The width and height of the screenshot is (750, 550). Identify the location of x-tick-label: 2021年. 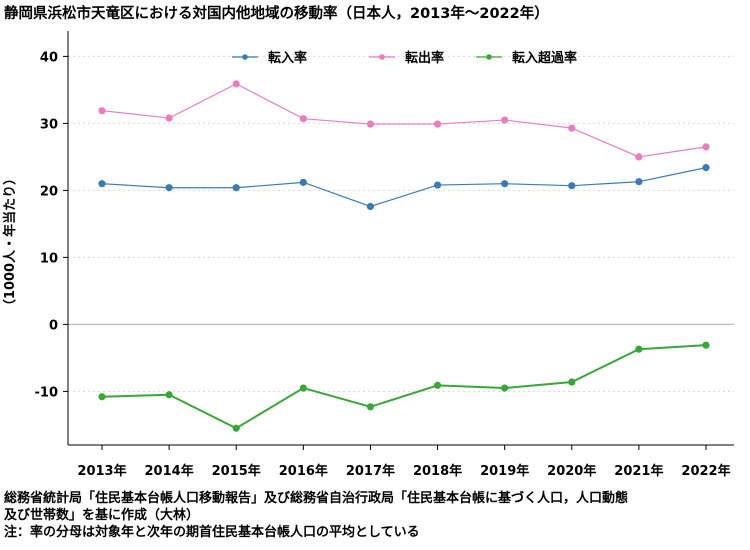
(638, 471).